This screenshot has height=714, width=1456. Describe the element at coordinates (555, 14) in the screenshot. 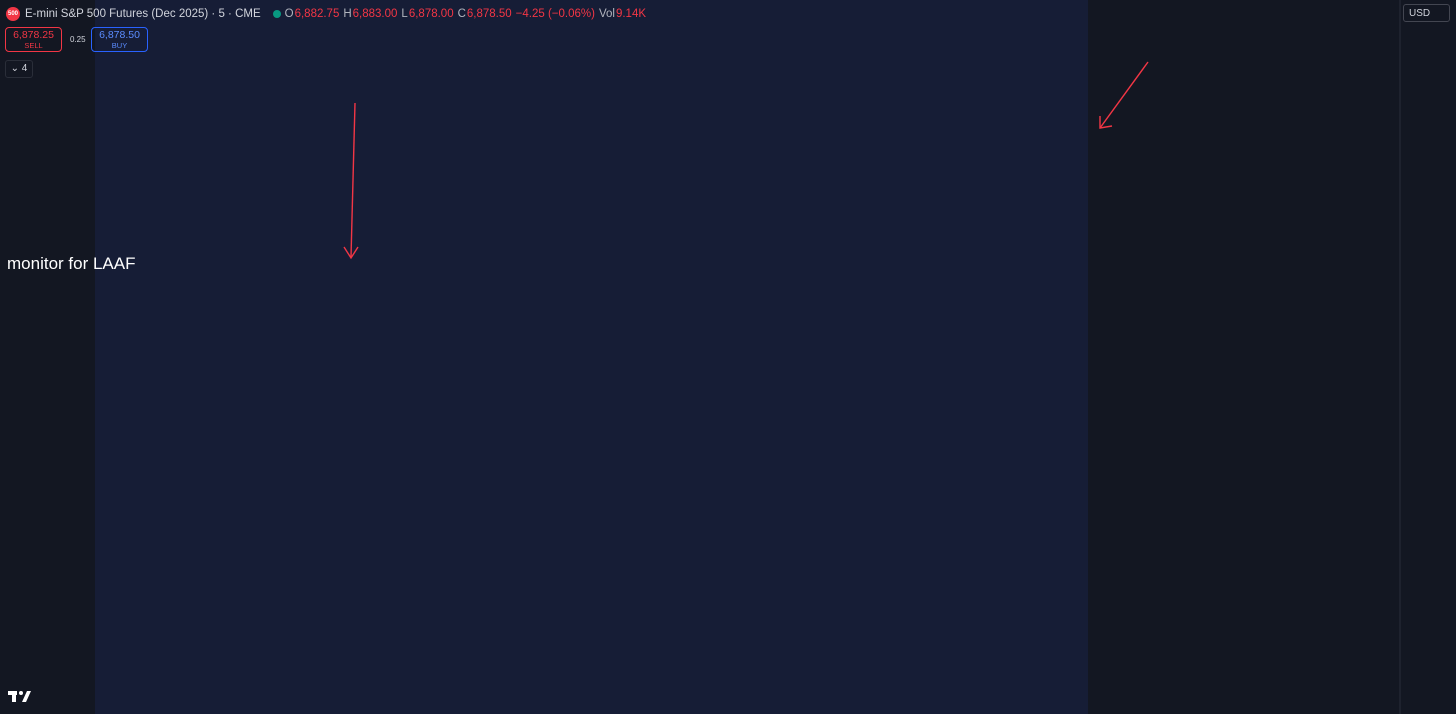

I see `change: −4.25 (−0.06%)` at that location.